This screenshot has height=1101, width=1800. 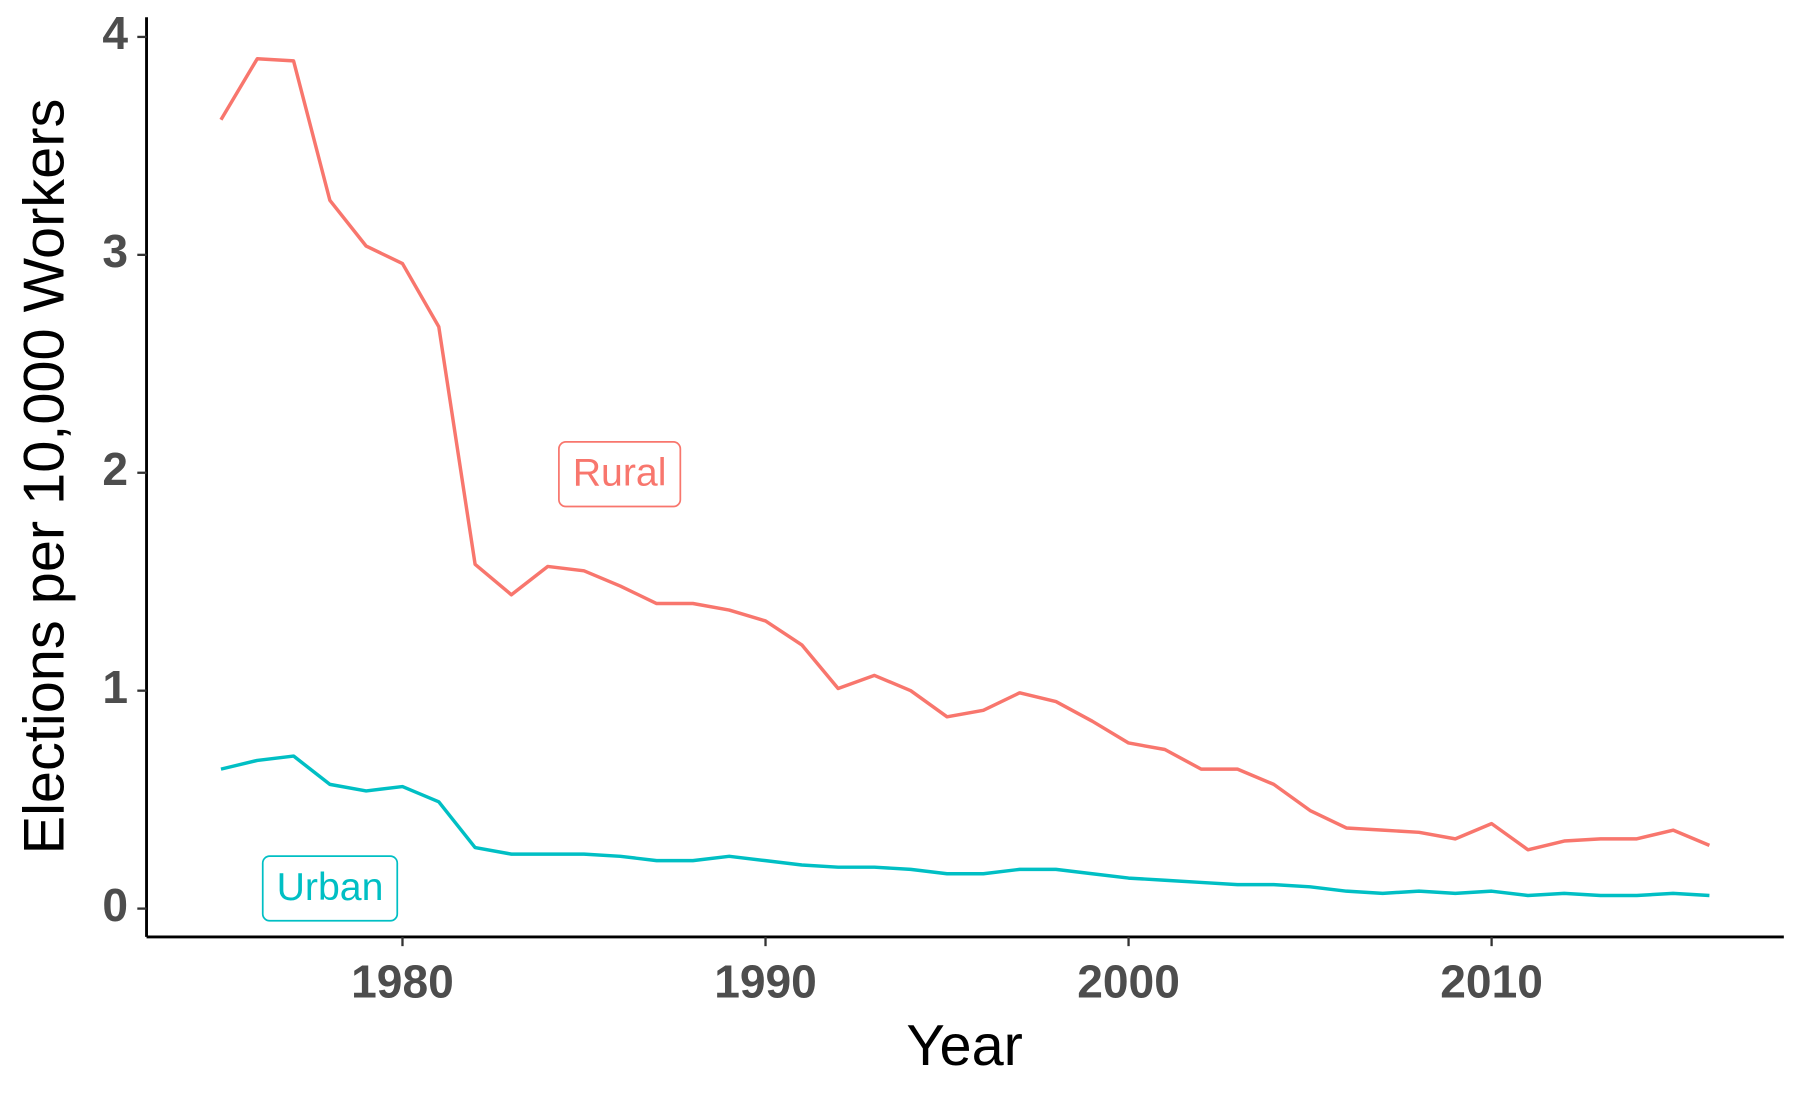 What do you see at coordinates (115, 687) in the screenshot?
I see `y-tick-label: 1` at bounding box center [115, 687].